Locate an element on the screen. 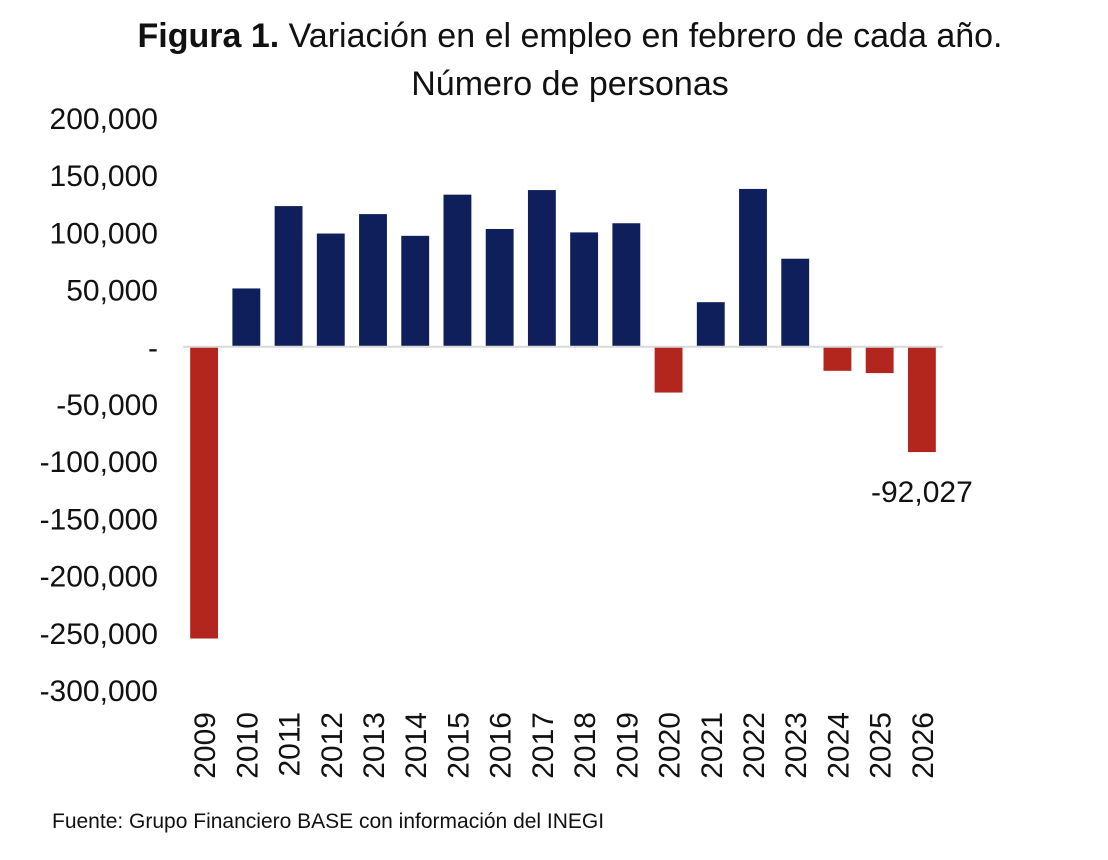 The height and width of the screenshot is (860, 1108). bar-2020 is located at coordinates (668, 369).